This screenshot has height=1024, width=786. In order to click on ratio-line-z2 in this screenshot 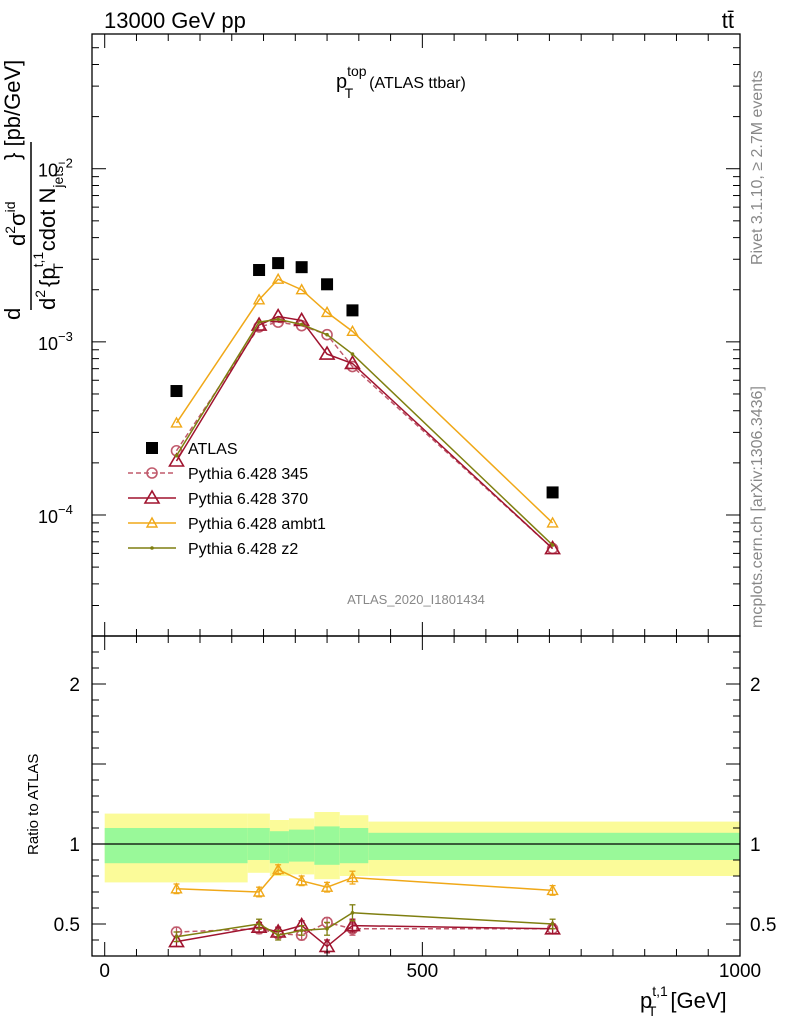, I will do `click(364, 925)`.